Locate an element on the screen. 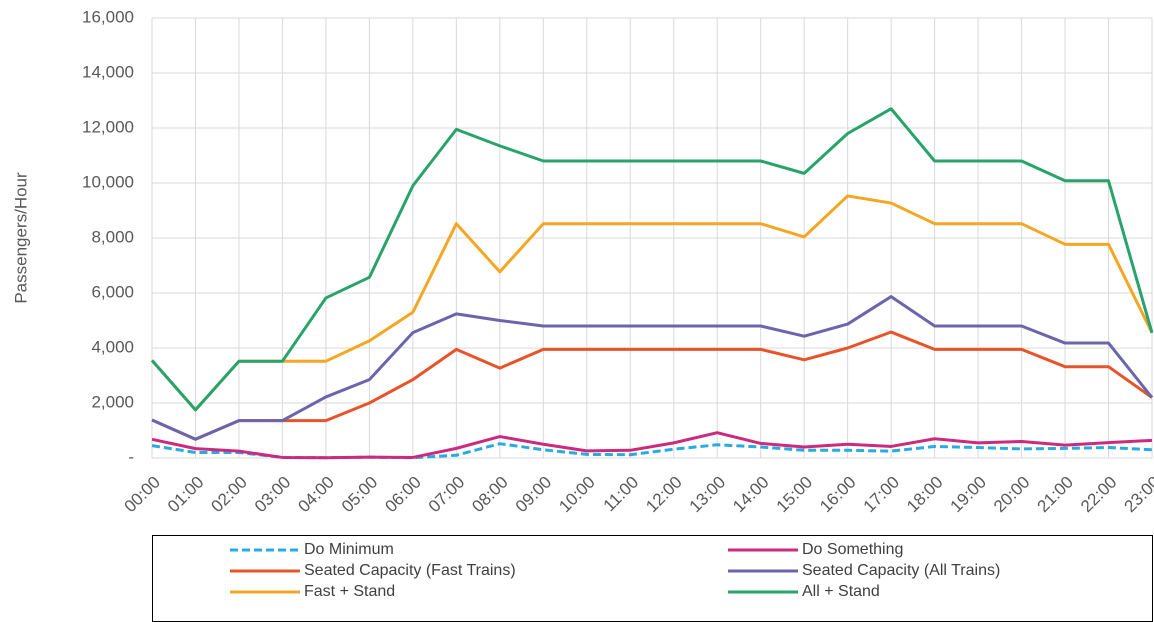 Image resolution: width=1154 pixels, height=622 pixels. y-tick-label: 14,000 is located at coordinates (108, 71).